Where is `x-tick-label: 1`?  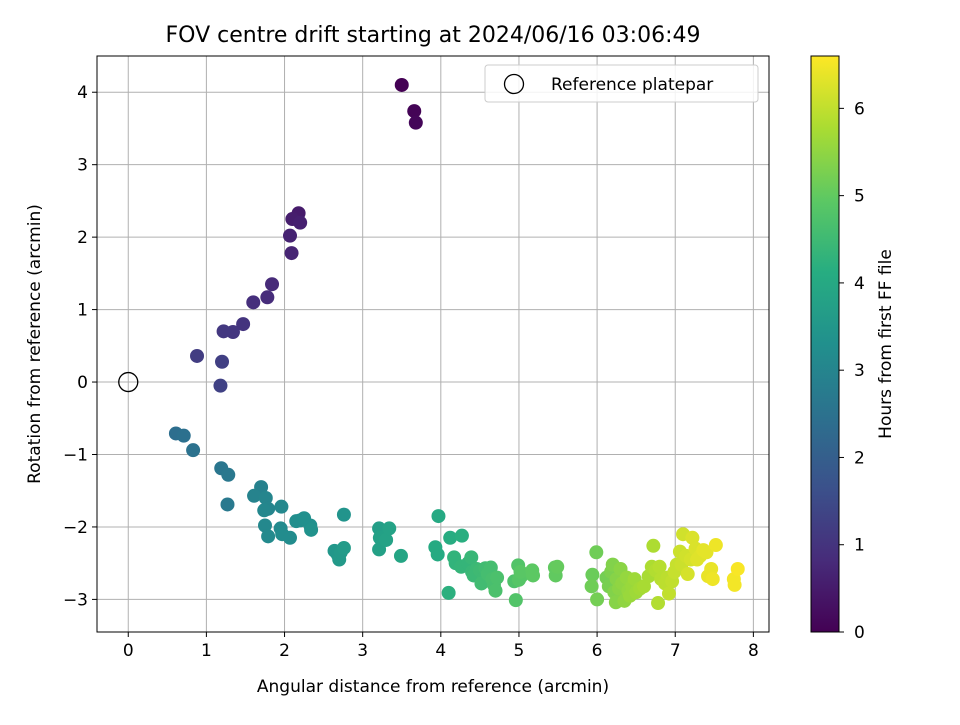 x-tick-label: 1 is located at coordinates (206, 651).